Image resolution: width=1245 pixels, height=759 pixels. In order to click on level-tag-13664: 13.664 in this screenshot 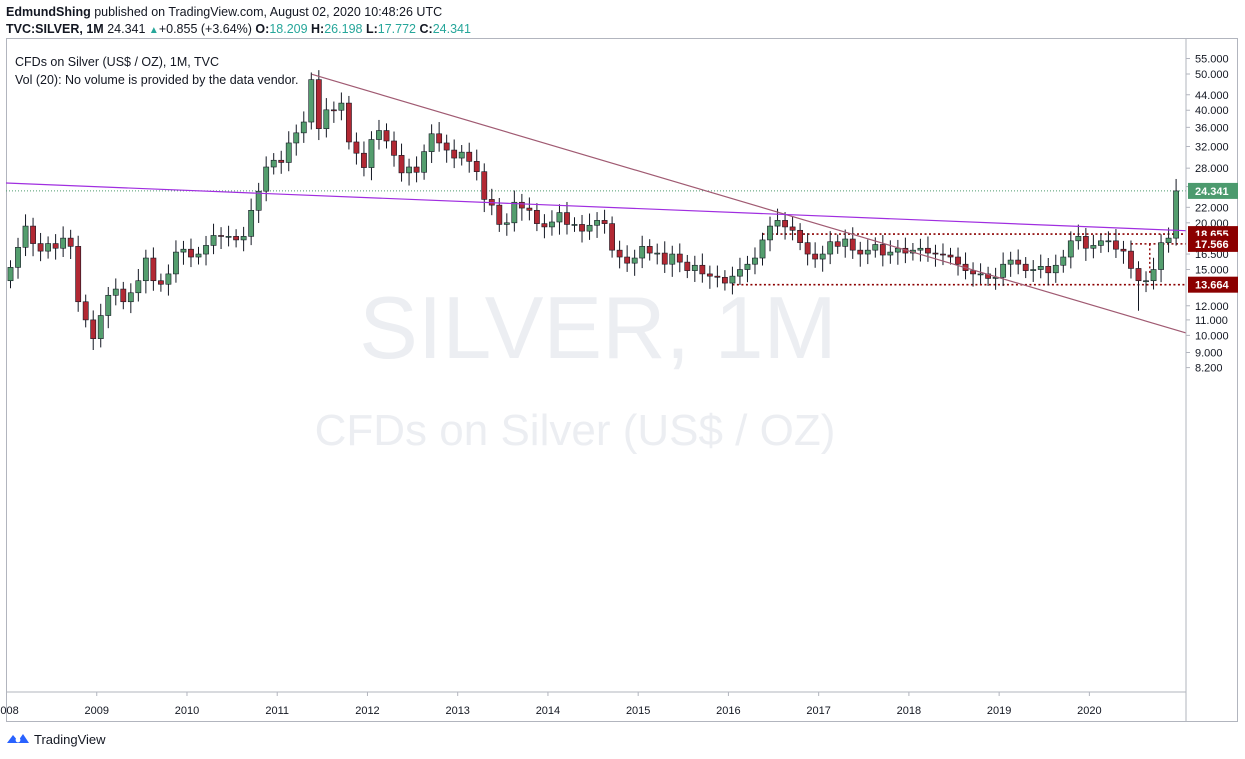, I will do `click(1213, 284)`.